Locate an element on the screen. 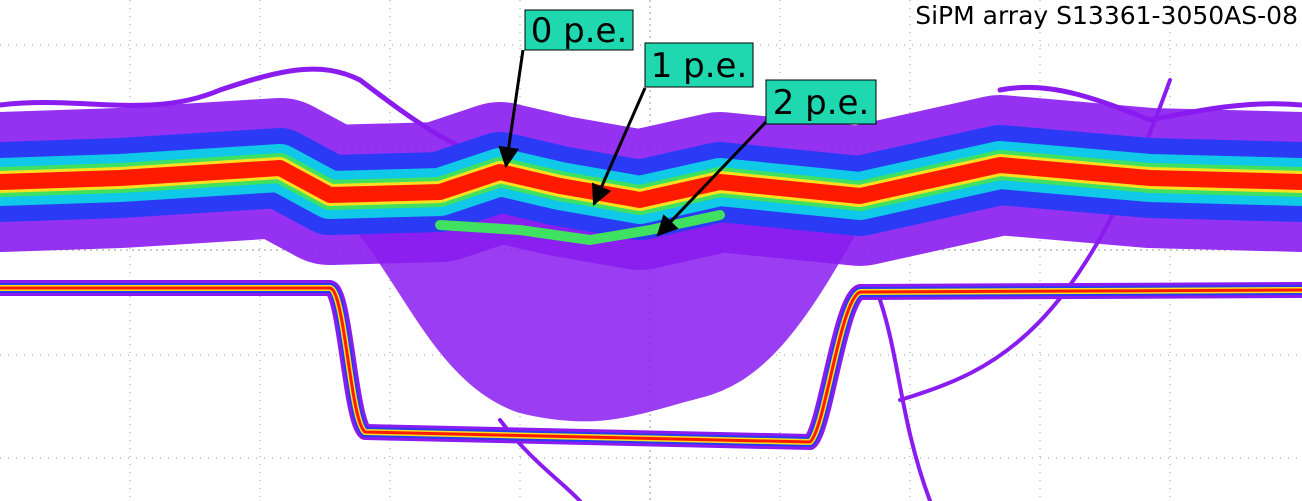 The width and height of the screenshot is (1302, 501). annotation-label: 2 p.e. is located at coordinates (821, 103).